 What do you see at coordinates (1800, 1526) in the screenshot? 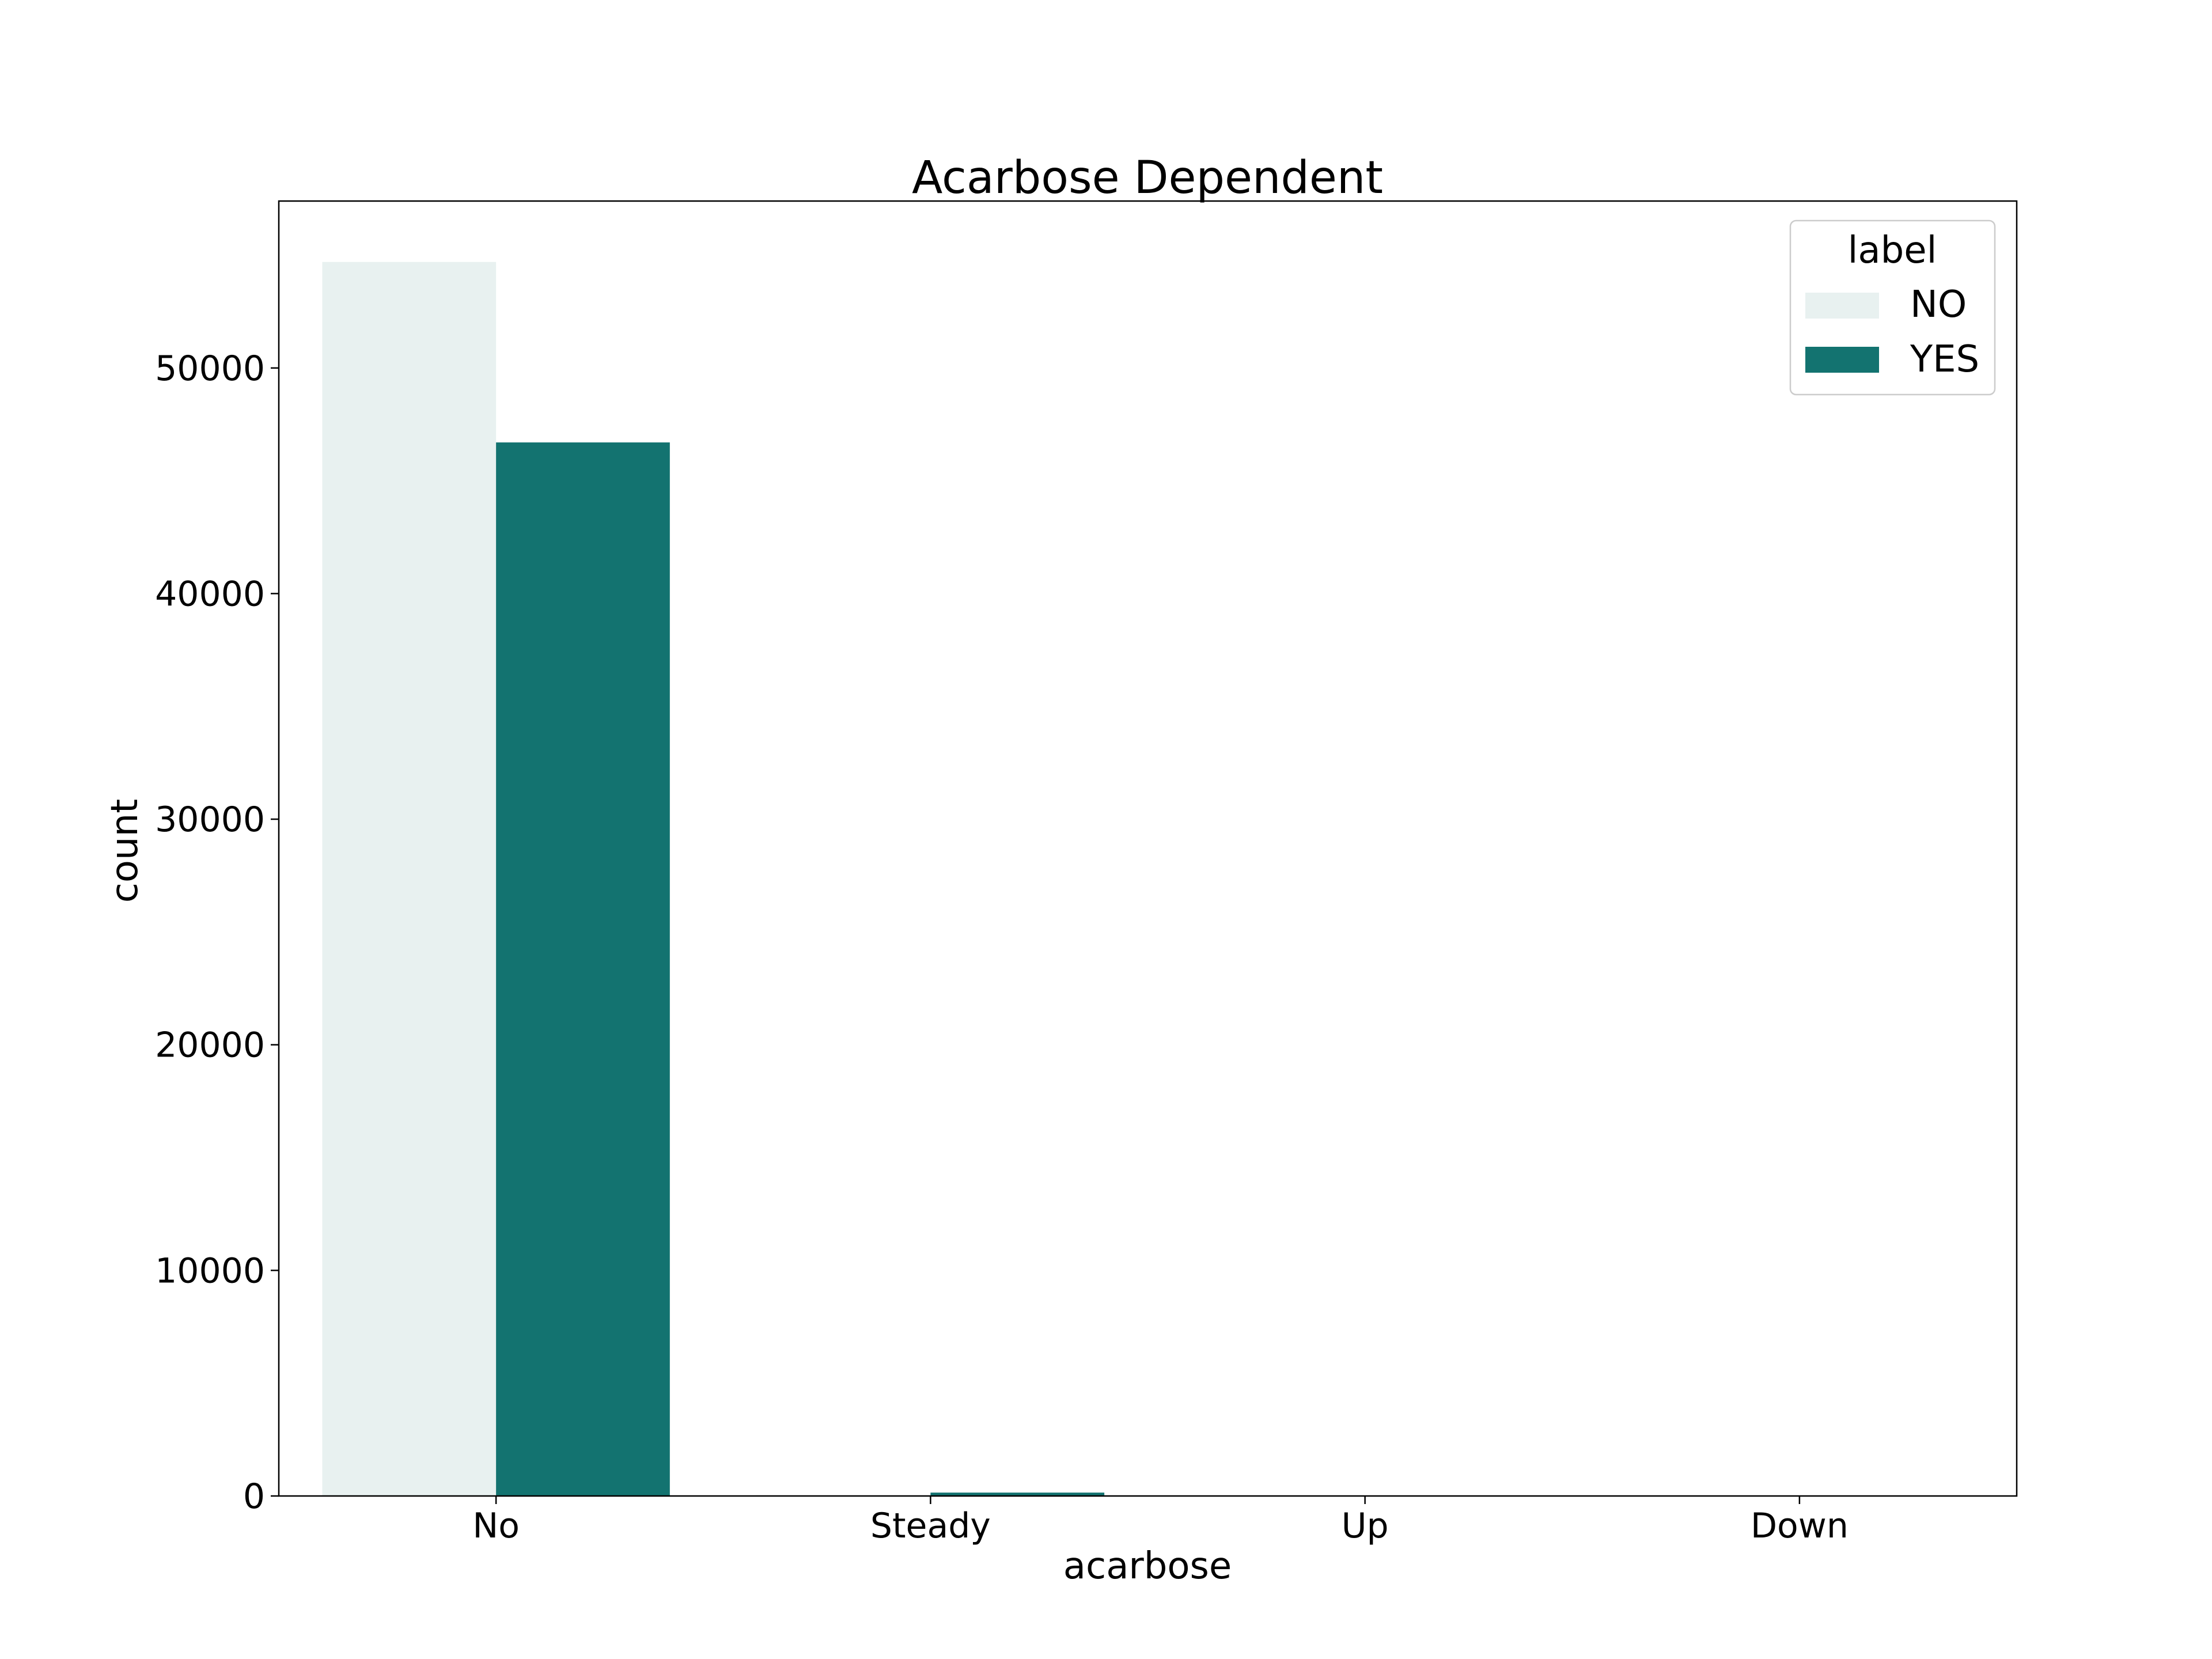
I see `x-tick-label: Down` at bounding box center [1800, 1526].